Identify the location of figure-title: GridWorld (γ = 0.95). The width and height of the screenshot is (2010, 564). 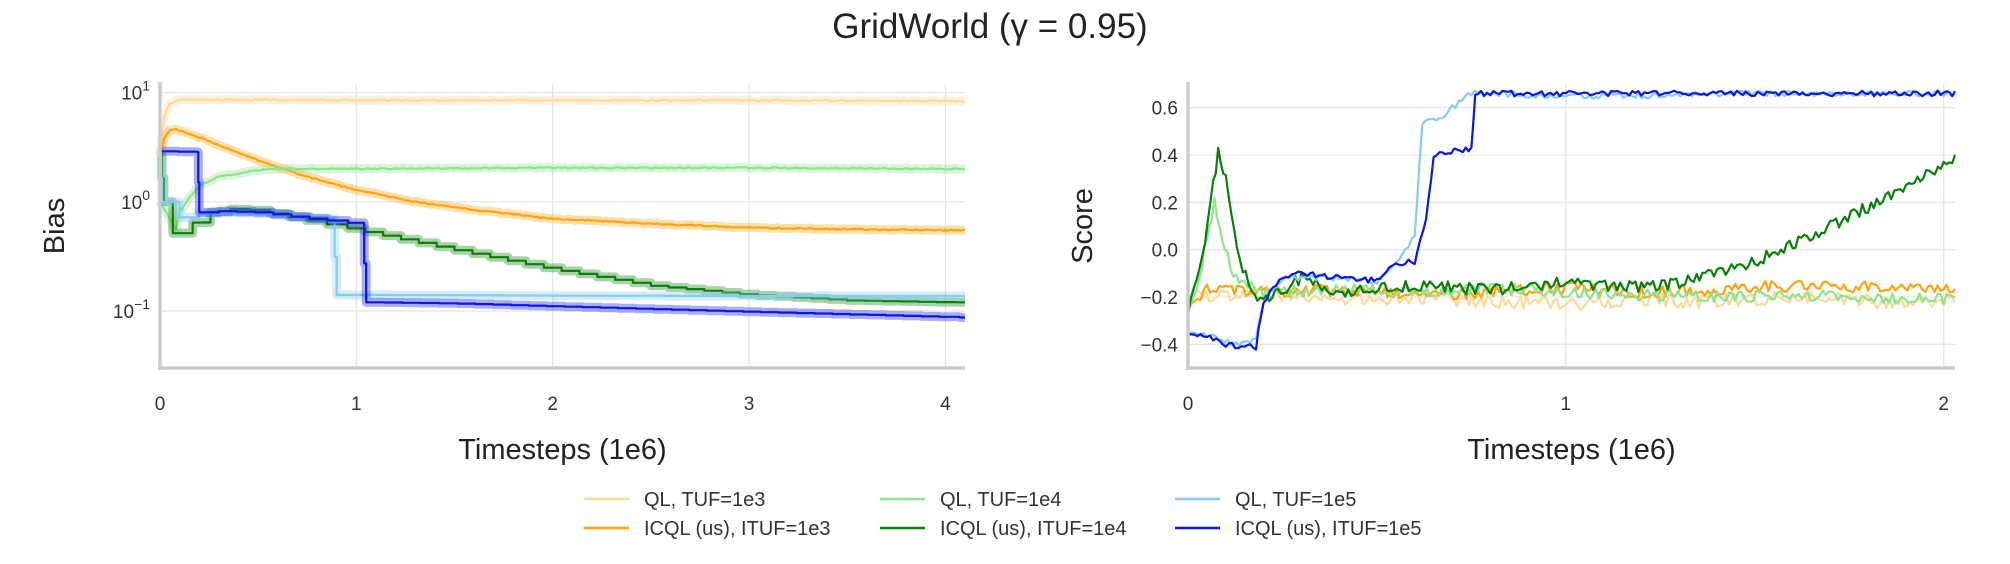
(989, 26).